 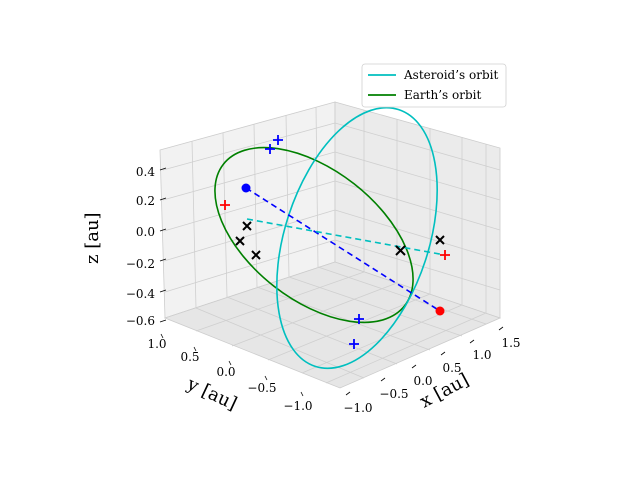 What do you see at coordinates (246, 188) in the screenshot?
I see `blue-dot-marker` at bounding box center [246, 188].